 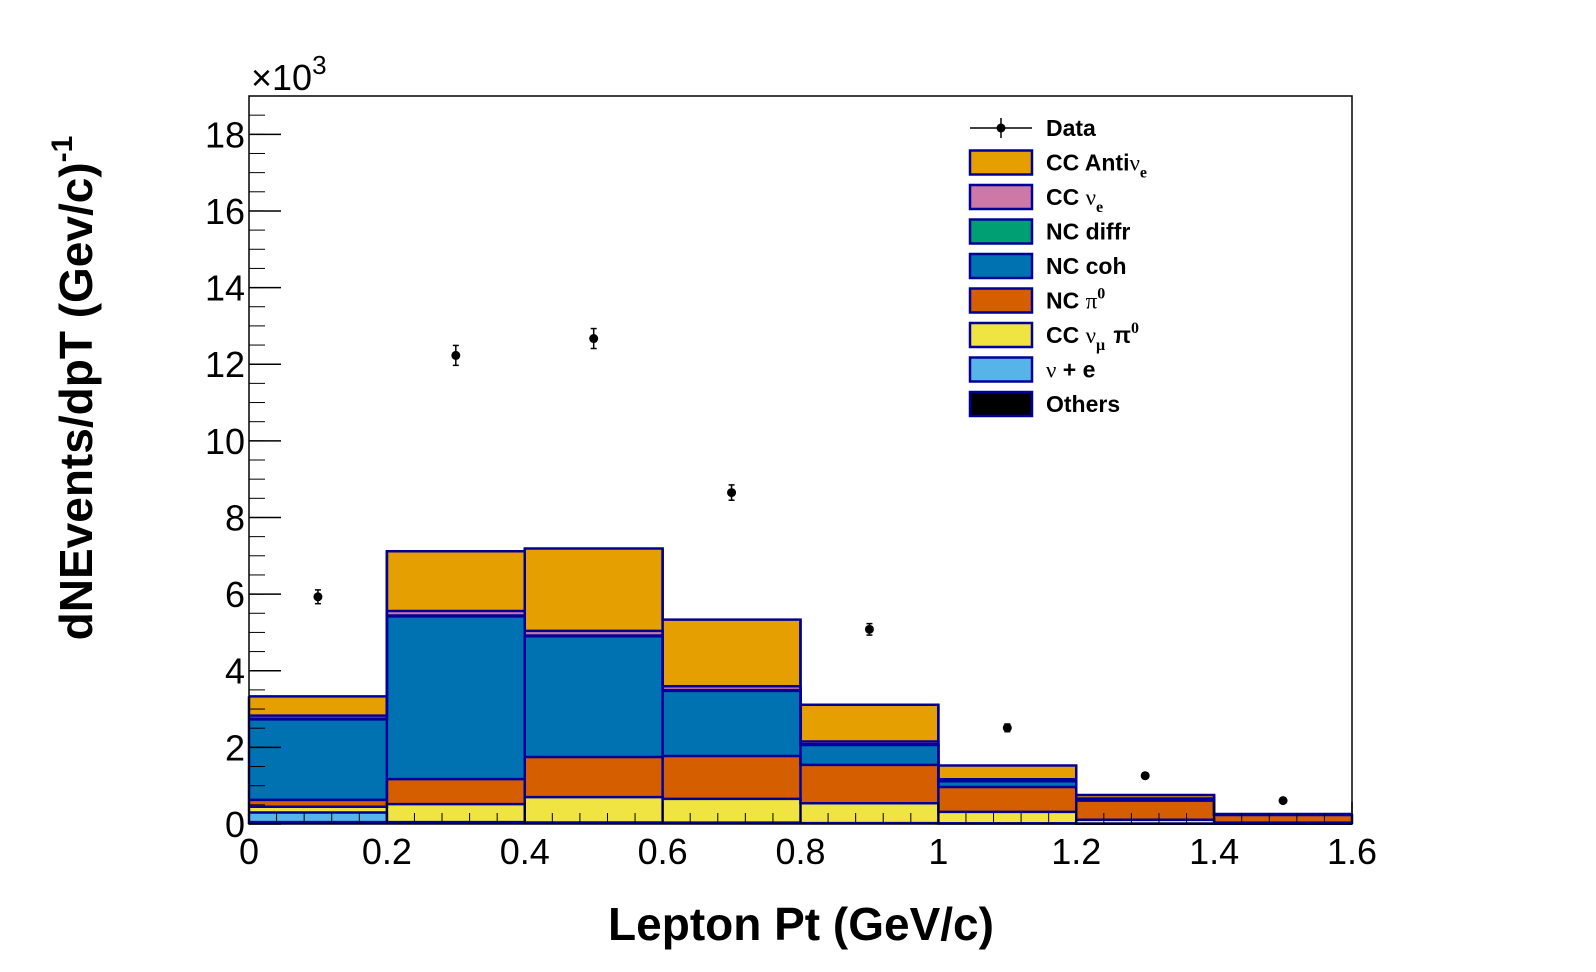 What do you see at coordinates (225, 441) in the screenshot?
I see `y-tick-label-5: 10` at bounding box center [225, 441].